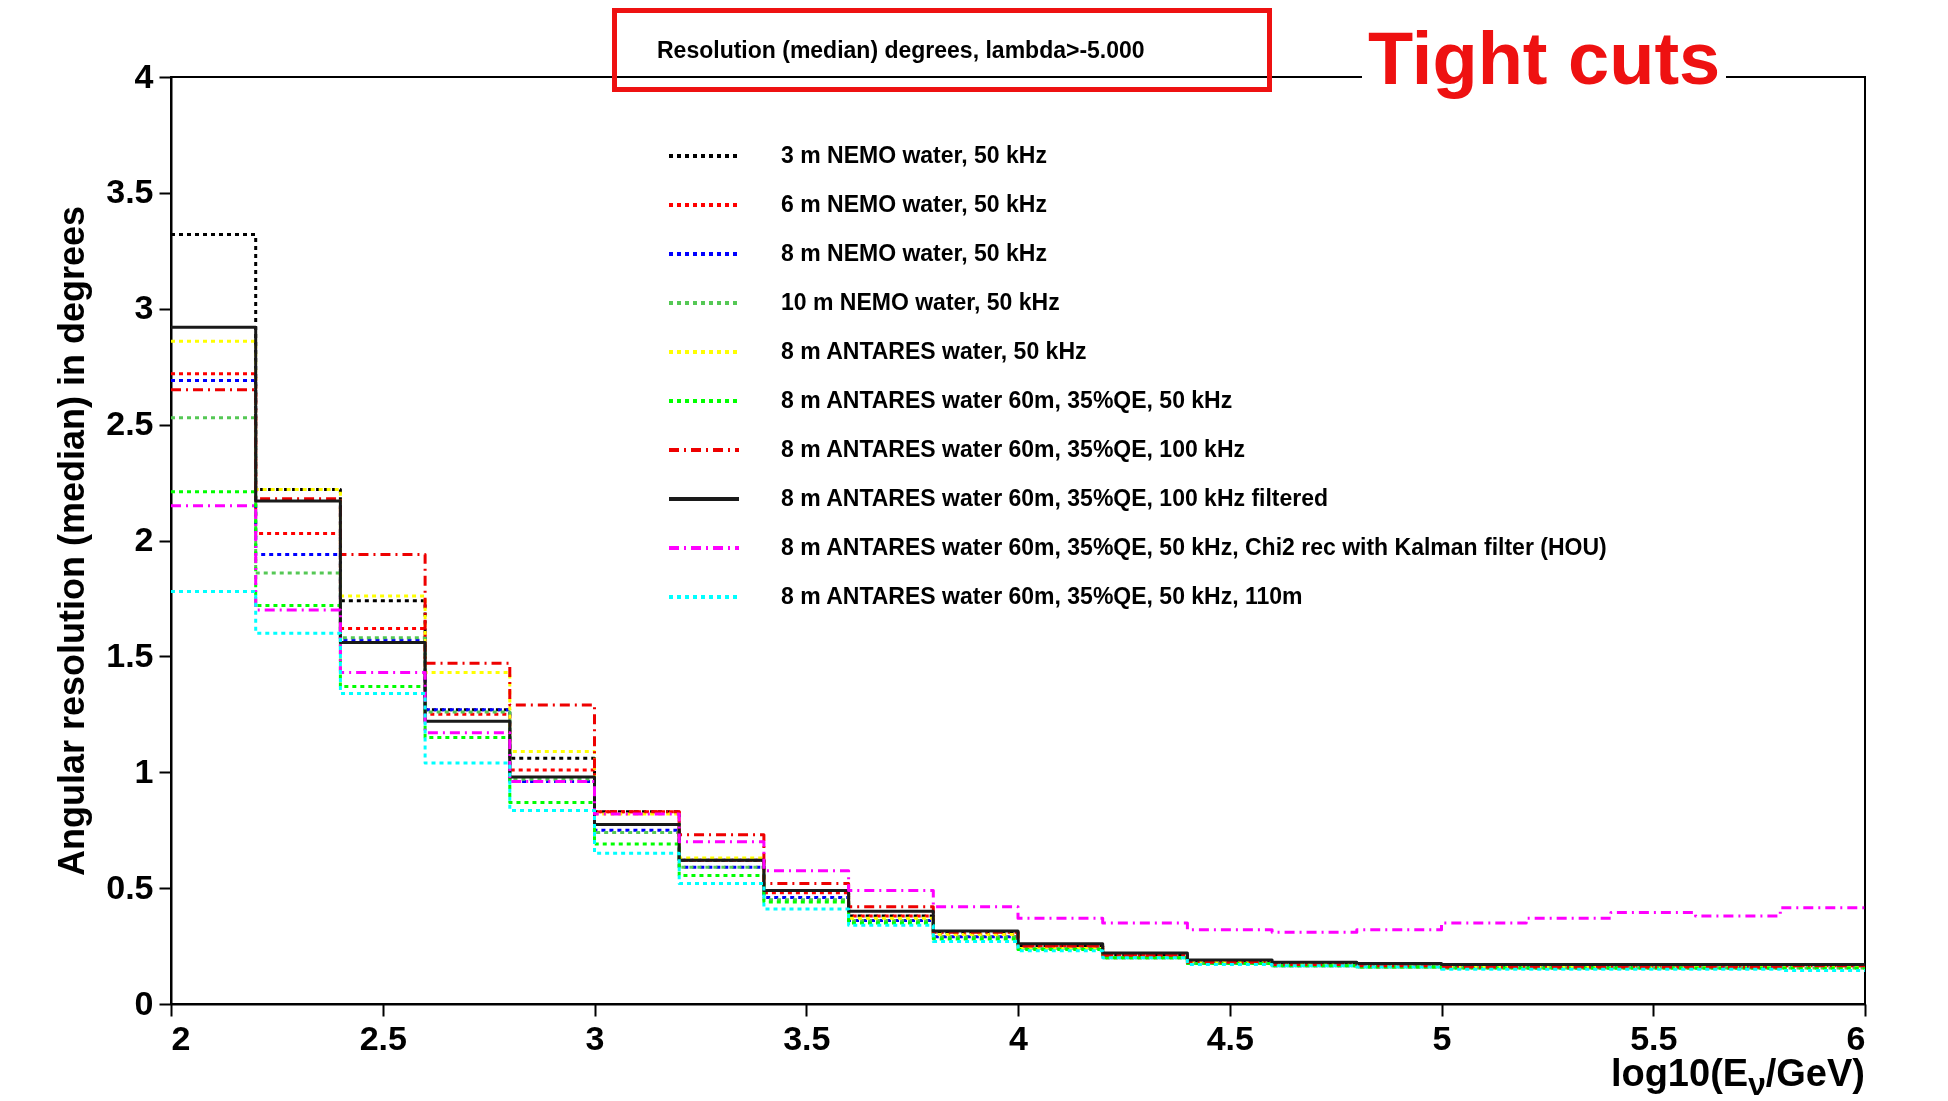 This screenshot has height=1101, width=1948. Describe the element at coordinates (1013, 449) in the screenshot. I see `legend-label: 8 m ANTARES water 60m, 35%QE, 100 kHz` at that location.